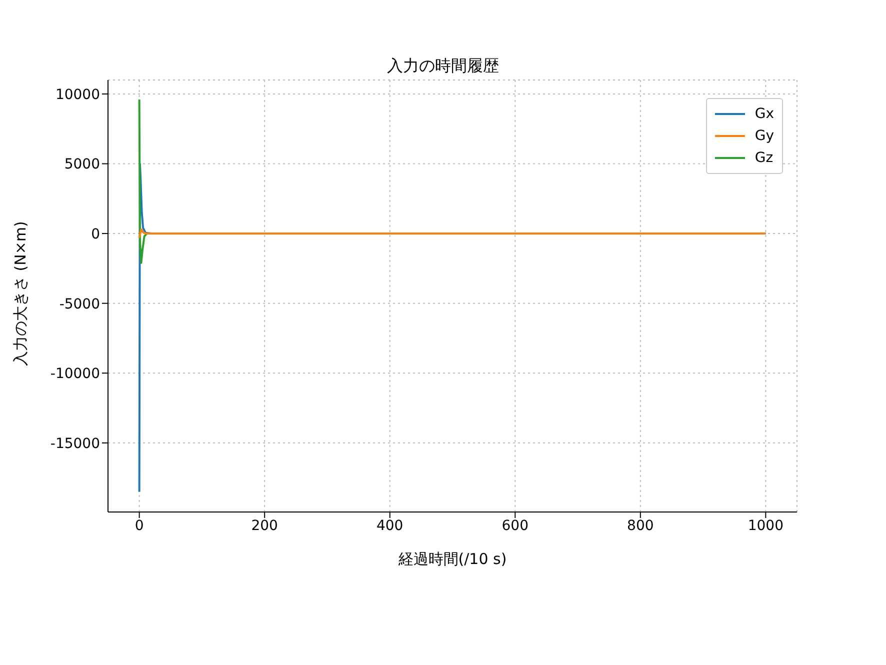 Image resolution: width=886 pixels, height=665 pixels. I want to click on legend-label: Gx, so click(764, 114).